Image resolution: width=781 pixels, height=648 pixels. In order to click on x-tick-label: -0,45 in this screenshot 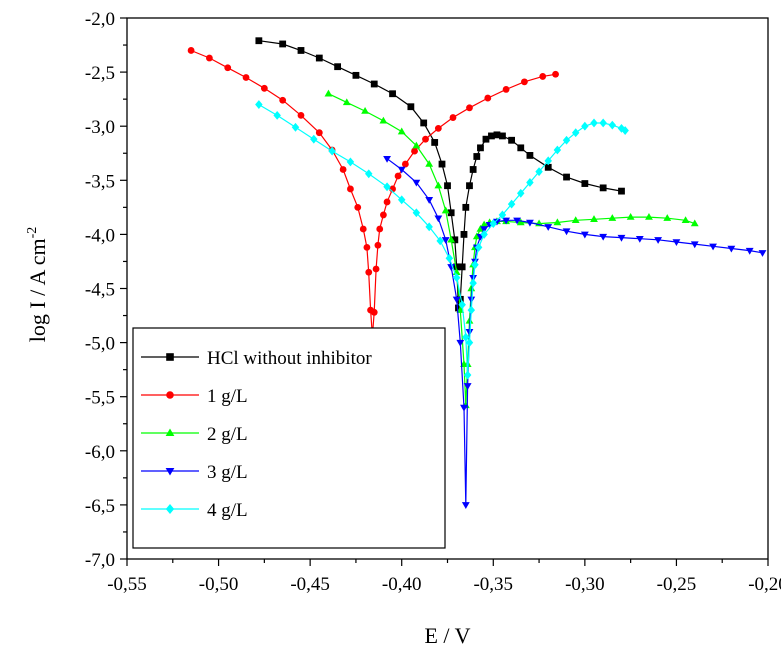, I will do `click(310, 584)`.